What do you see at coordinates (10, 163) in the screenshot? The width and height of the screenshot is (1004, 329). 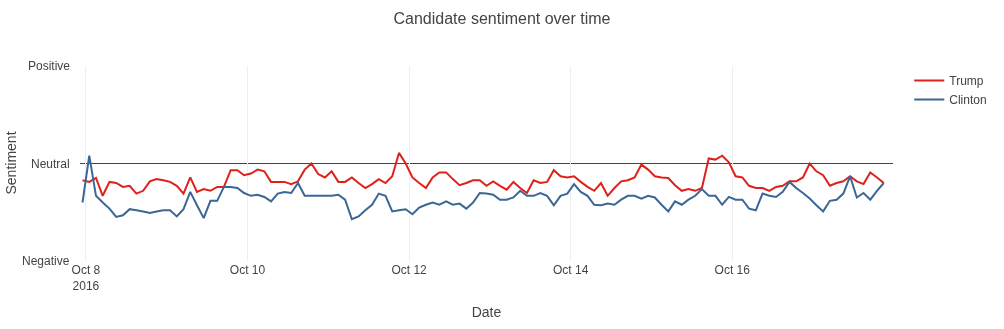 I see `y-axis-title: Sentiment` at bounding box center [10, 163].